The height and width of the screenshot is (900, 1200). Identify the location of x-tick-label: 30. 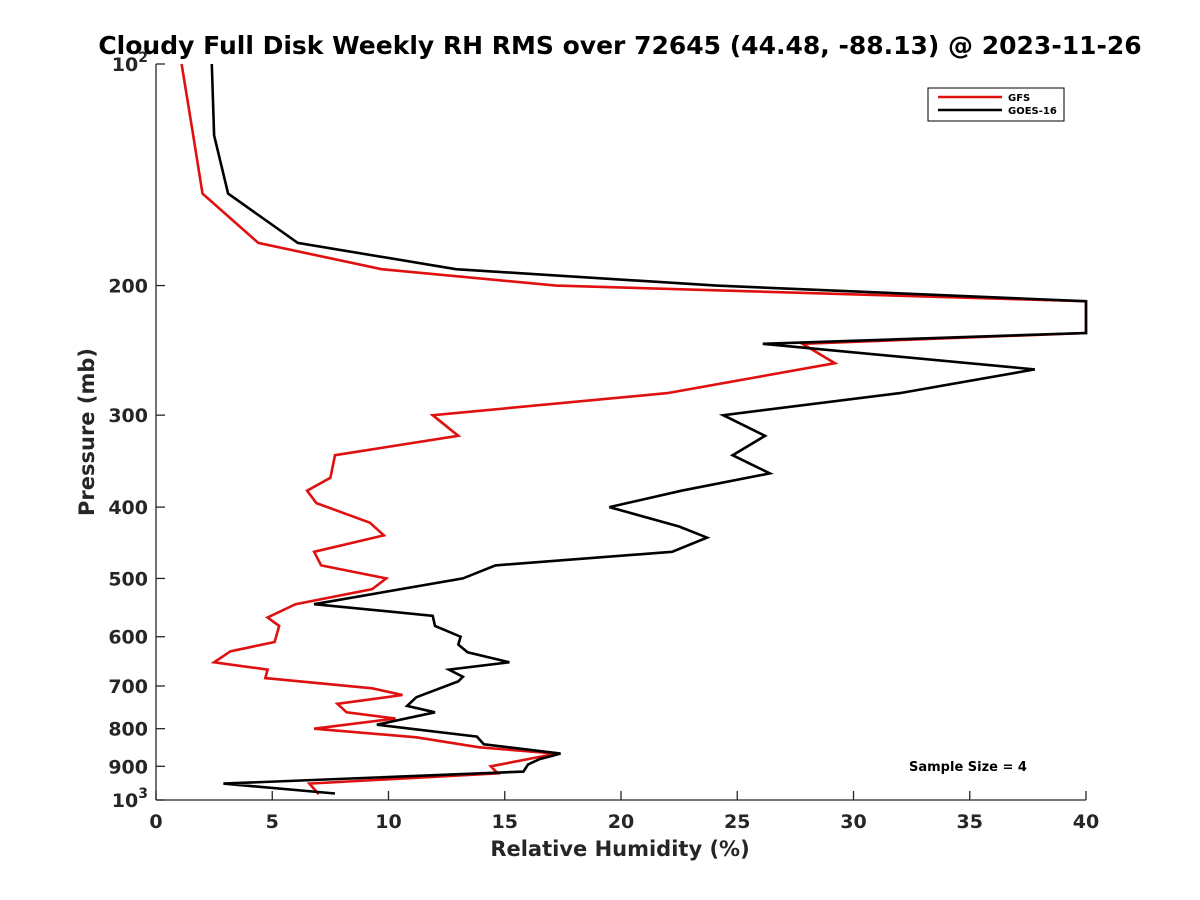
(853, 822).